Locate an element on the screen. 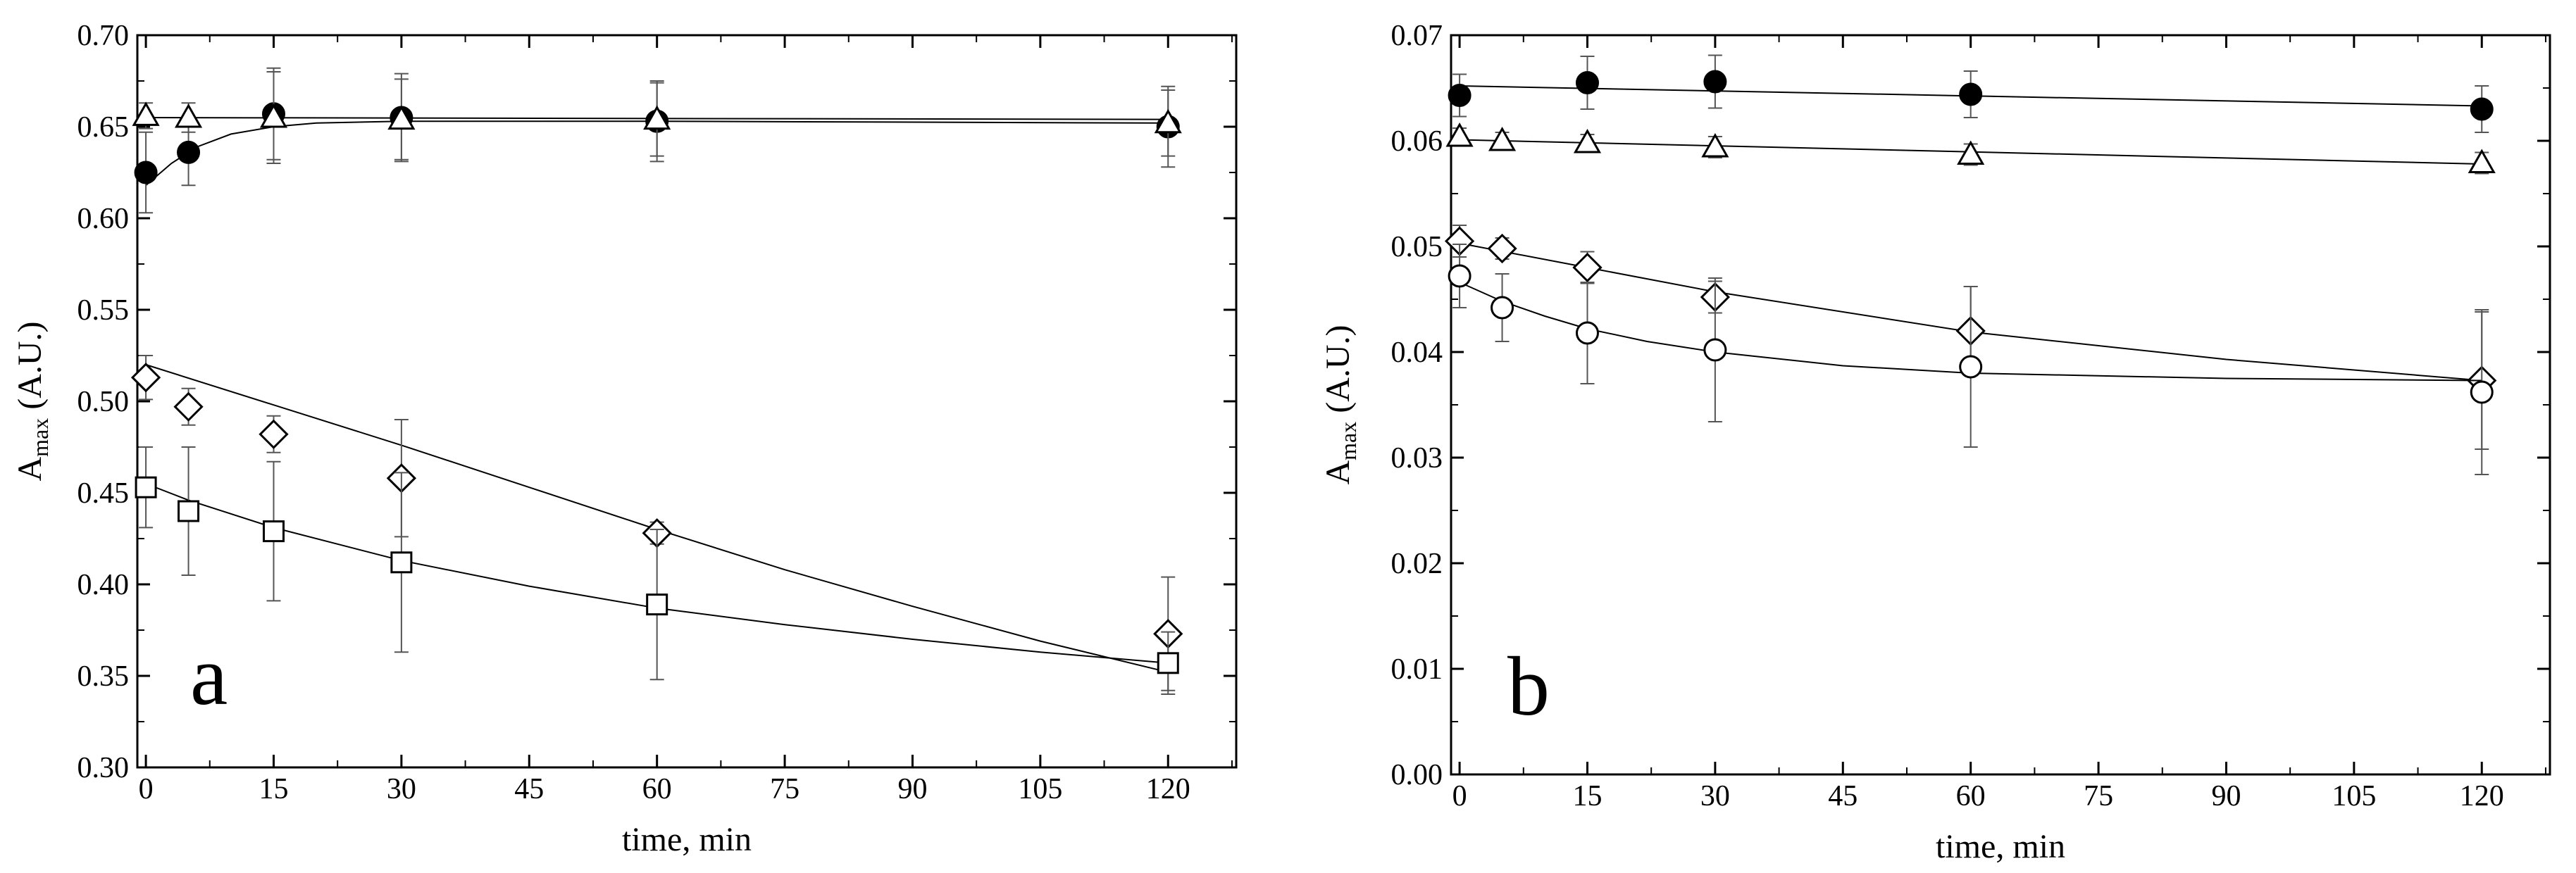 The height and width of the screenshot is (873, 2576). y-tick-label: 0.60 is located at coordinates (103, 219).